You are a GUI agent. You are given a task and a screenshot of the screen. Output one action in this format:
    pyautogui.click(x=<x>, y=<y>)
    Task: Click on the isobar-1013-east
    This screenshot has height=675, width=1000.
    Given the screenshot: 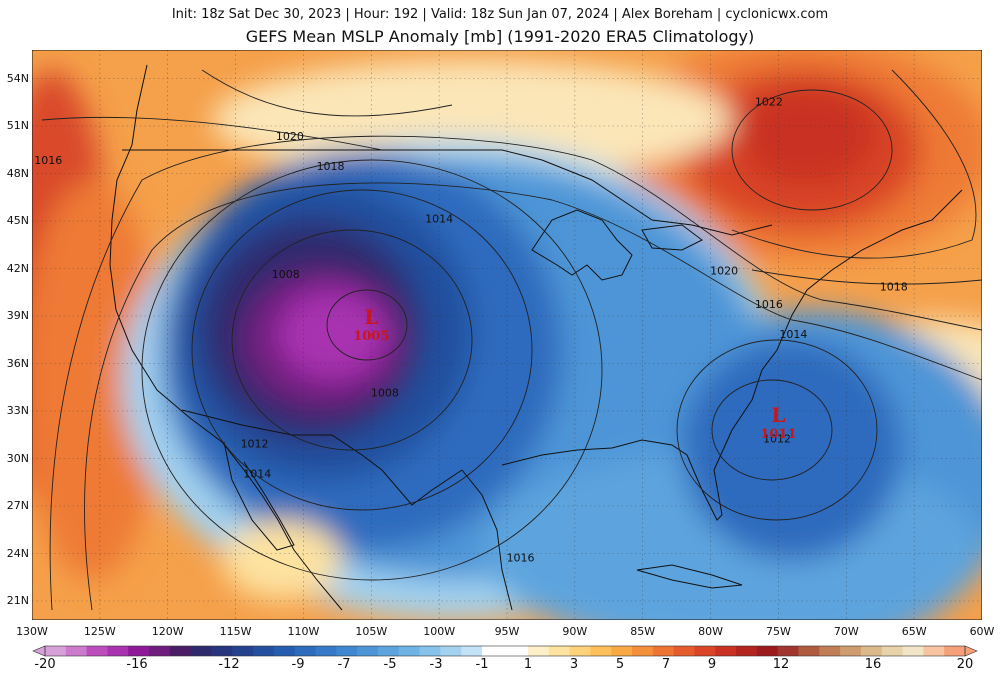 What is the action you would take?
    pyautogui.click(x=777, y=430)
    